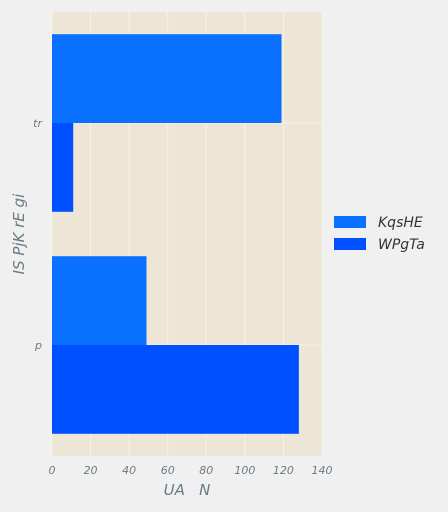 This screenshot has height=512, width=448. What do you see at coordinates (168, 470) in the screenshot?
I see `x-tick-label: 60` at bounding box center [168, 470].